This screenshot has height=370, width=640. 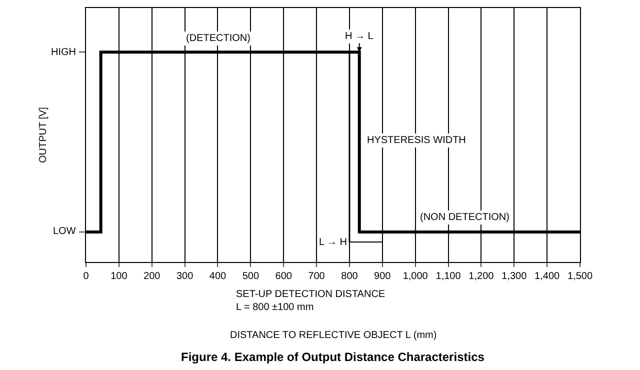 I want to click on annotation: (NON DETECTION), so click(x=465, y=217).